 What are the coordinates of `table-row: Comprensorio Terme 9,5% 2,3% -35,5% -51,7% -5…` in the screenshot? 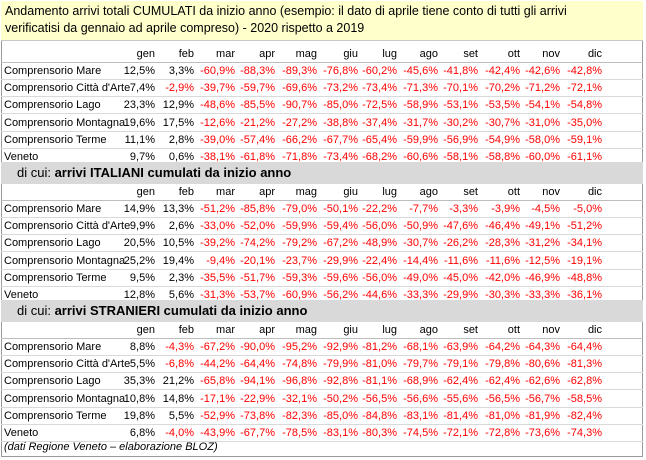 It's located at (322, 278).